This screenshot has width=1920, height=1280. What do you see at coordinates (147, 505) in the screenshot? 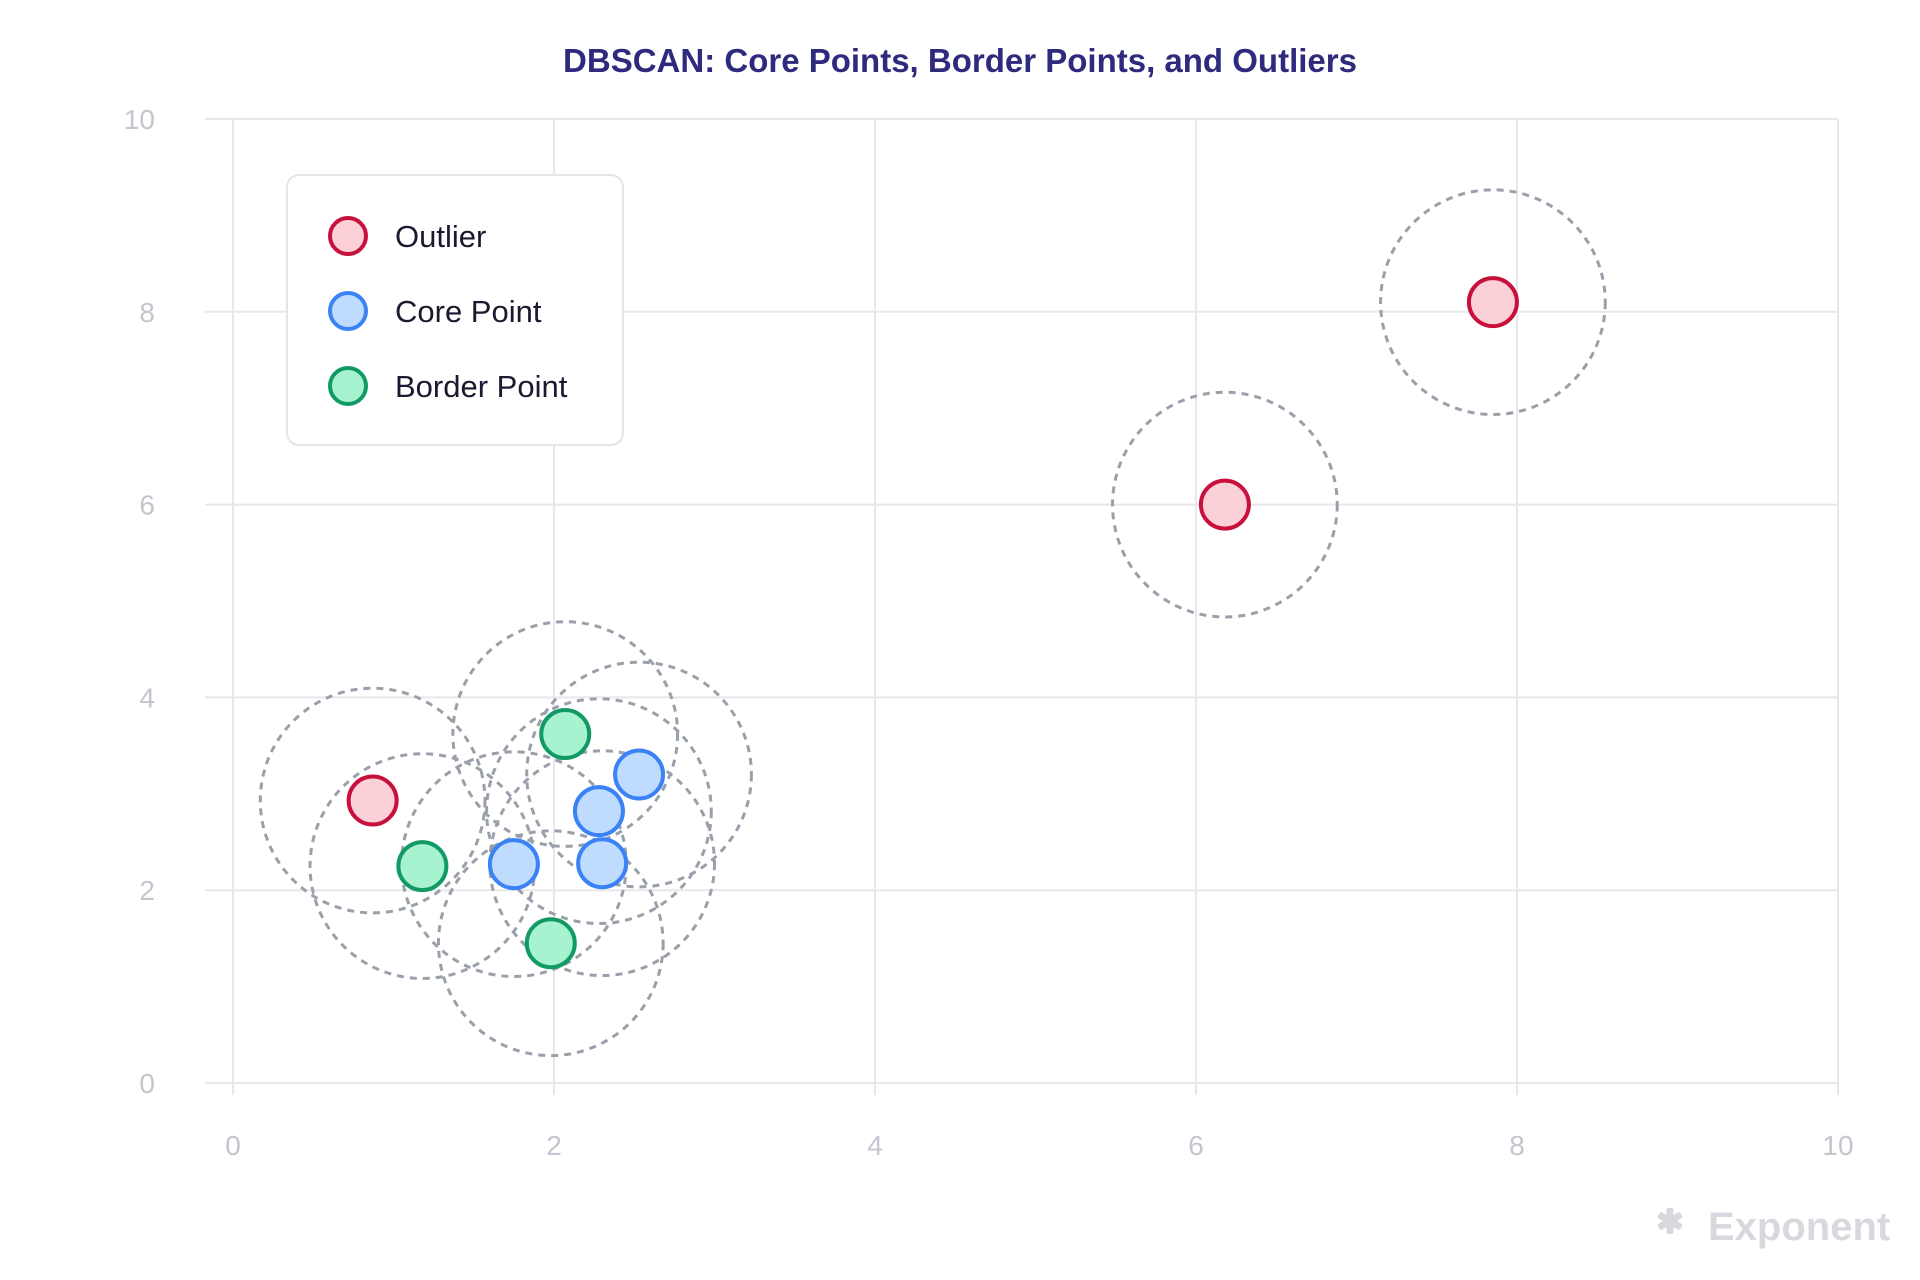
I see `y-tick-label: 6` at bounding box center [147, 505].